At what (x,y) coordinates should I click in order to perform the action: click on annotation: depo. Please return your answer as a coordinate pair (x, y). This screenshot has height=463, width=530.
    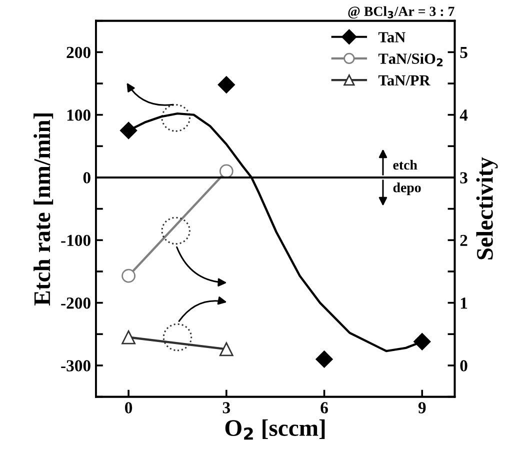
    Looking at the image, I should click on (407, 189).